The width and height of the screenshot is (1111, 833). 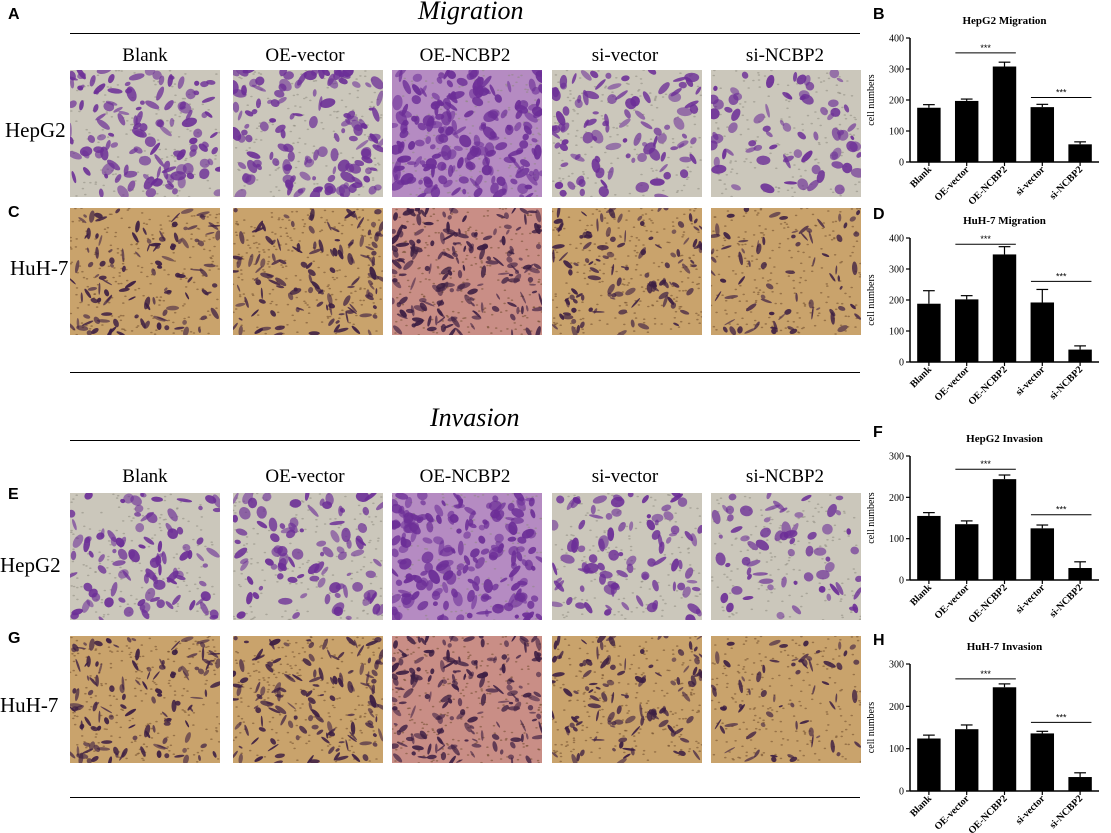 I want to click on invasion-col-label-oe-vector: OE-vector, so click(x=305, y=476).